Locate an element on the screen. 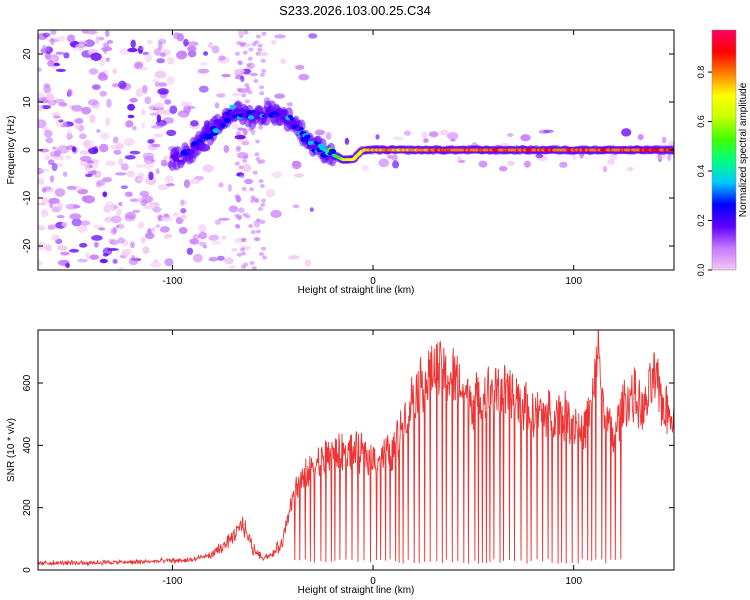  colorbar-tick-label: 0.6 is located at coordinates (701, 121).